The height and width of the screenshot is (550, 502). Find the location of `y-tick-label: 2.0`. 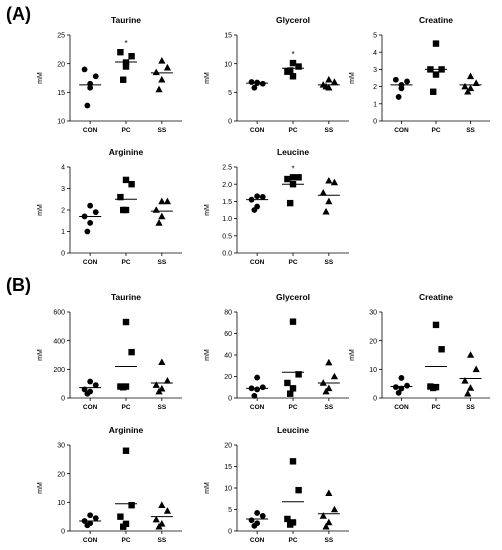

y-tick-label: 2.0 is located at coordinates (227, 185).